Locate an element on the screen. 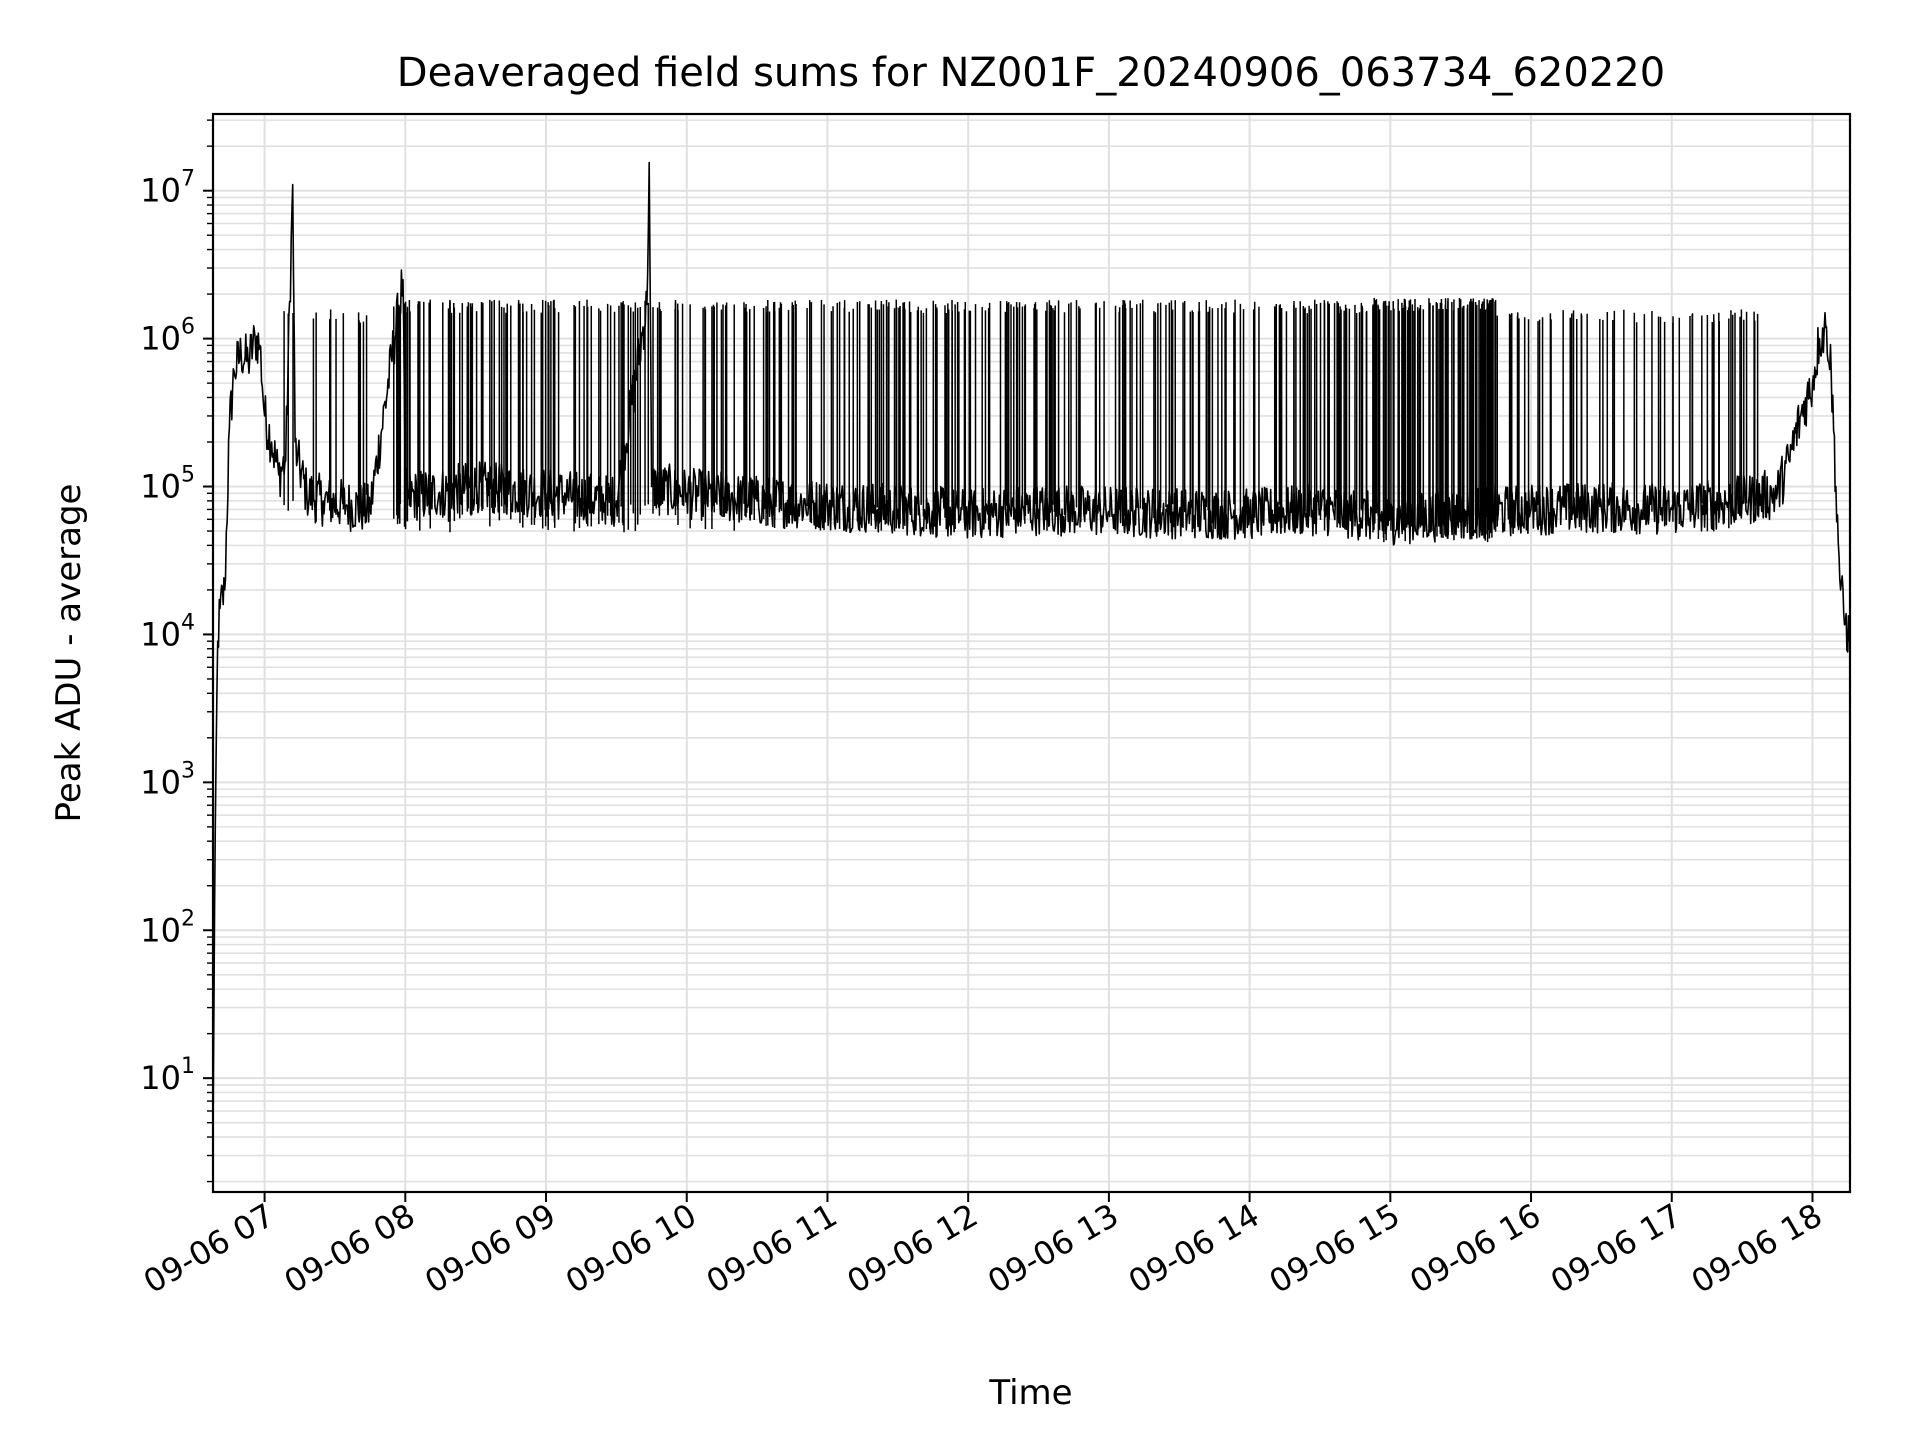  y-tick-label: 10⁷ is located at coordinates (167, 188).